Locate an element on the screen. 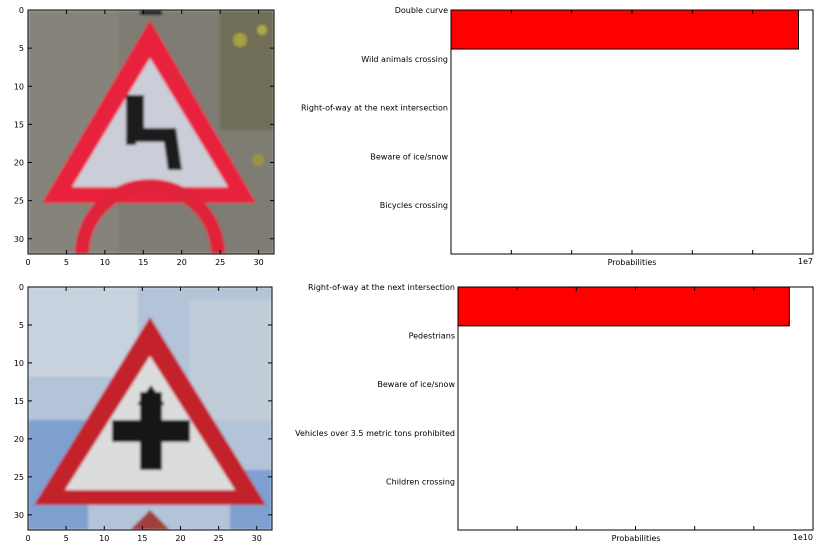 This screenshot has height=551, width=822. sign-image-panel-2: 0 5 10 15 20 25 30 0 5 10 15 20 25 30 is located at coordinates (143, 413).